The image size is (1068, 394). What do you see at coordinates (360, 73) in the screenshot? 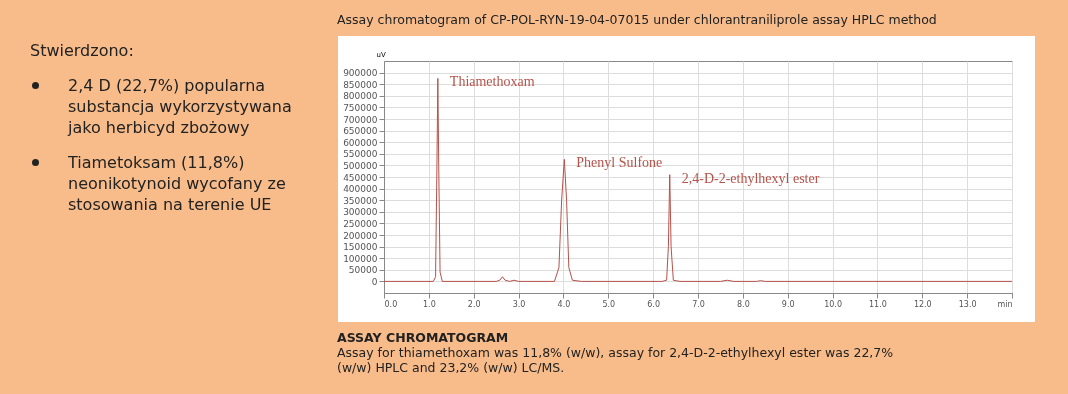
I see `y-tick-label: 900000` at bounding box center [360, 73].